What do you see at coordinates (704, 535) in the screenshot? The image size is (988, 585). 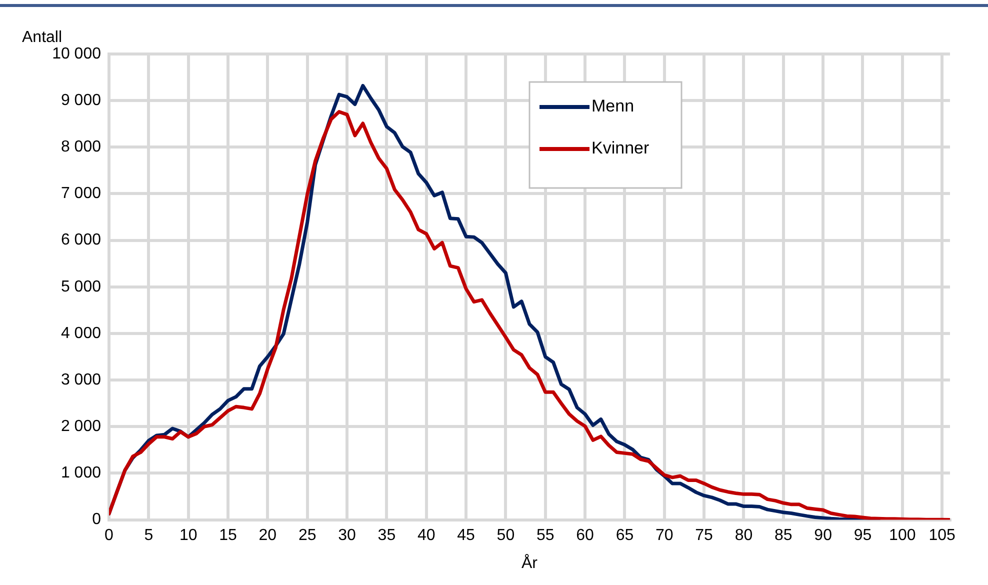 I see `x-tick-label: 75` at bounding box center [704, 535].